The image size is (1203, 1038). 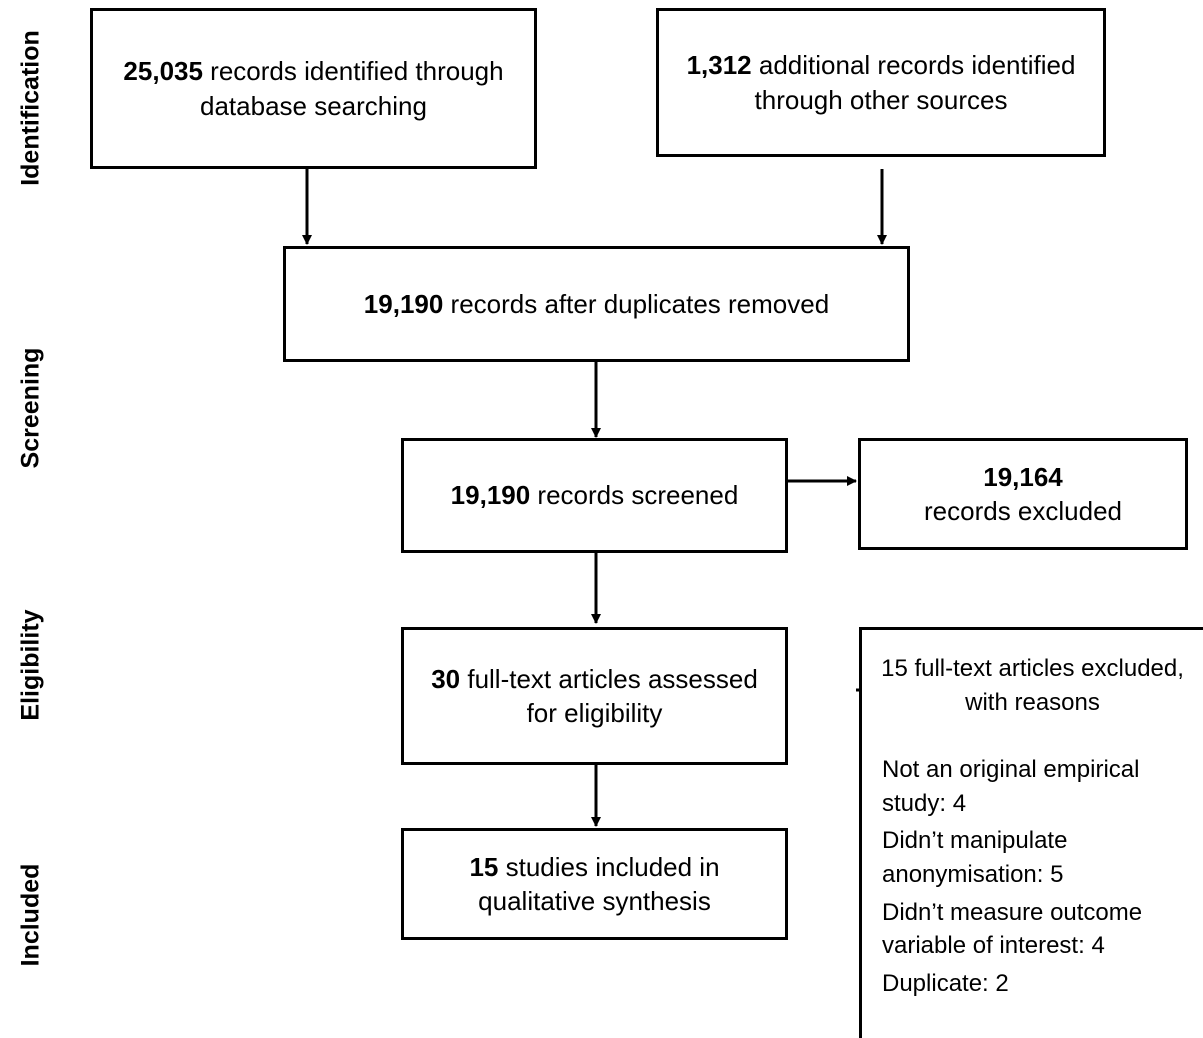 What do you see at coordinates (163, 71) in the screenshot?
I see `database-count: 25,035` at bounding box center [163, 71].